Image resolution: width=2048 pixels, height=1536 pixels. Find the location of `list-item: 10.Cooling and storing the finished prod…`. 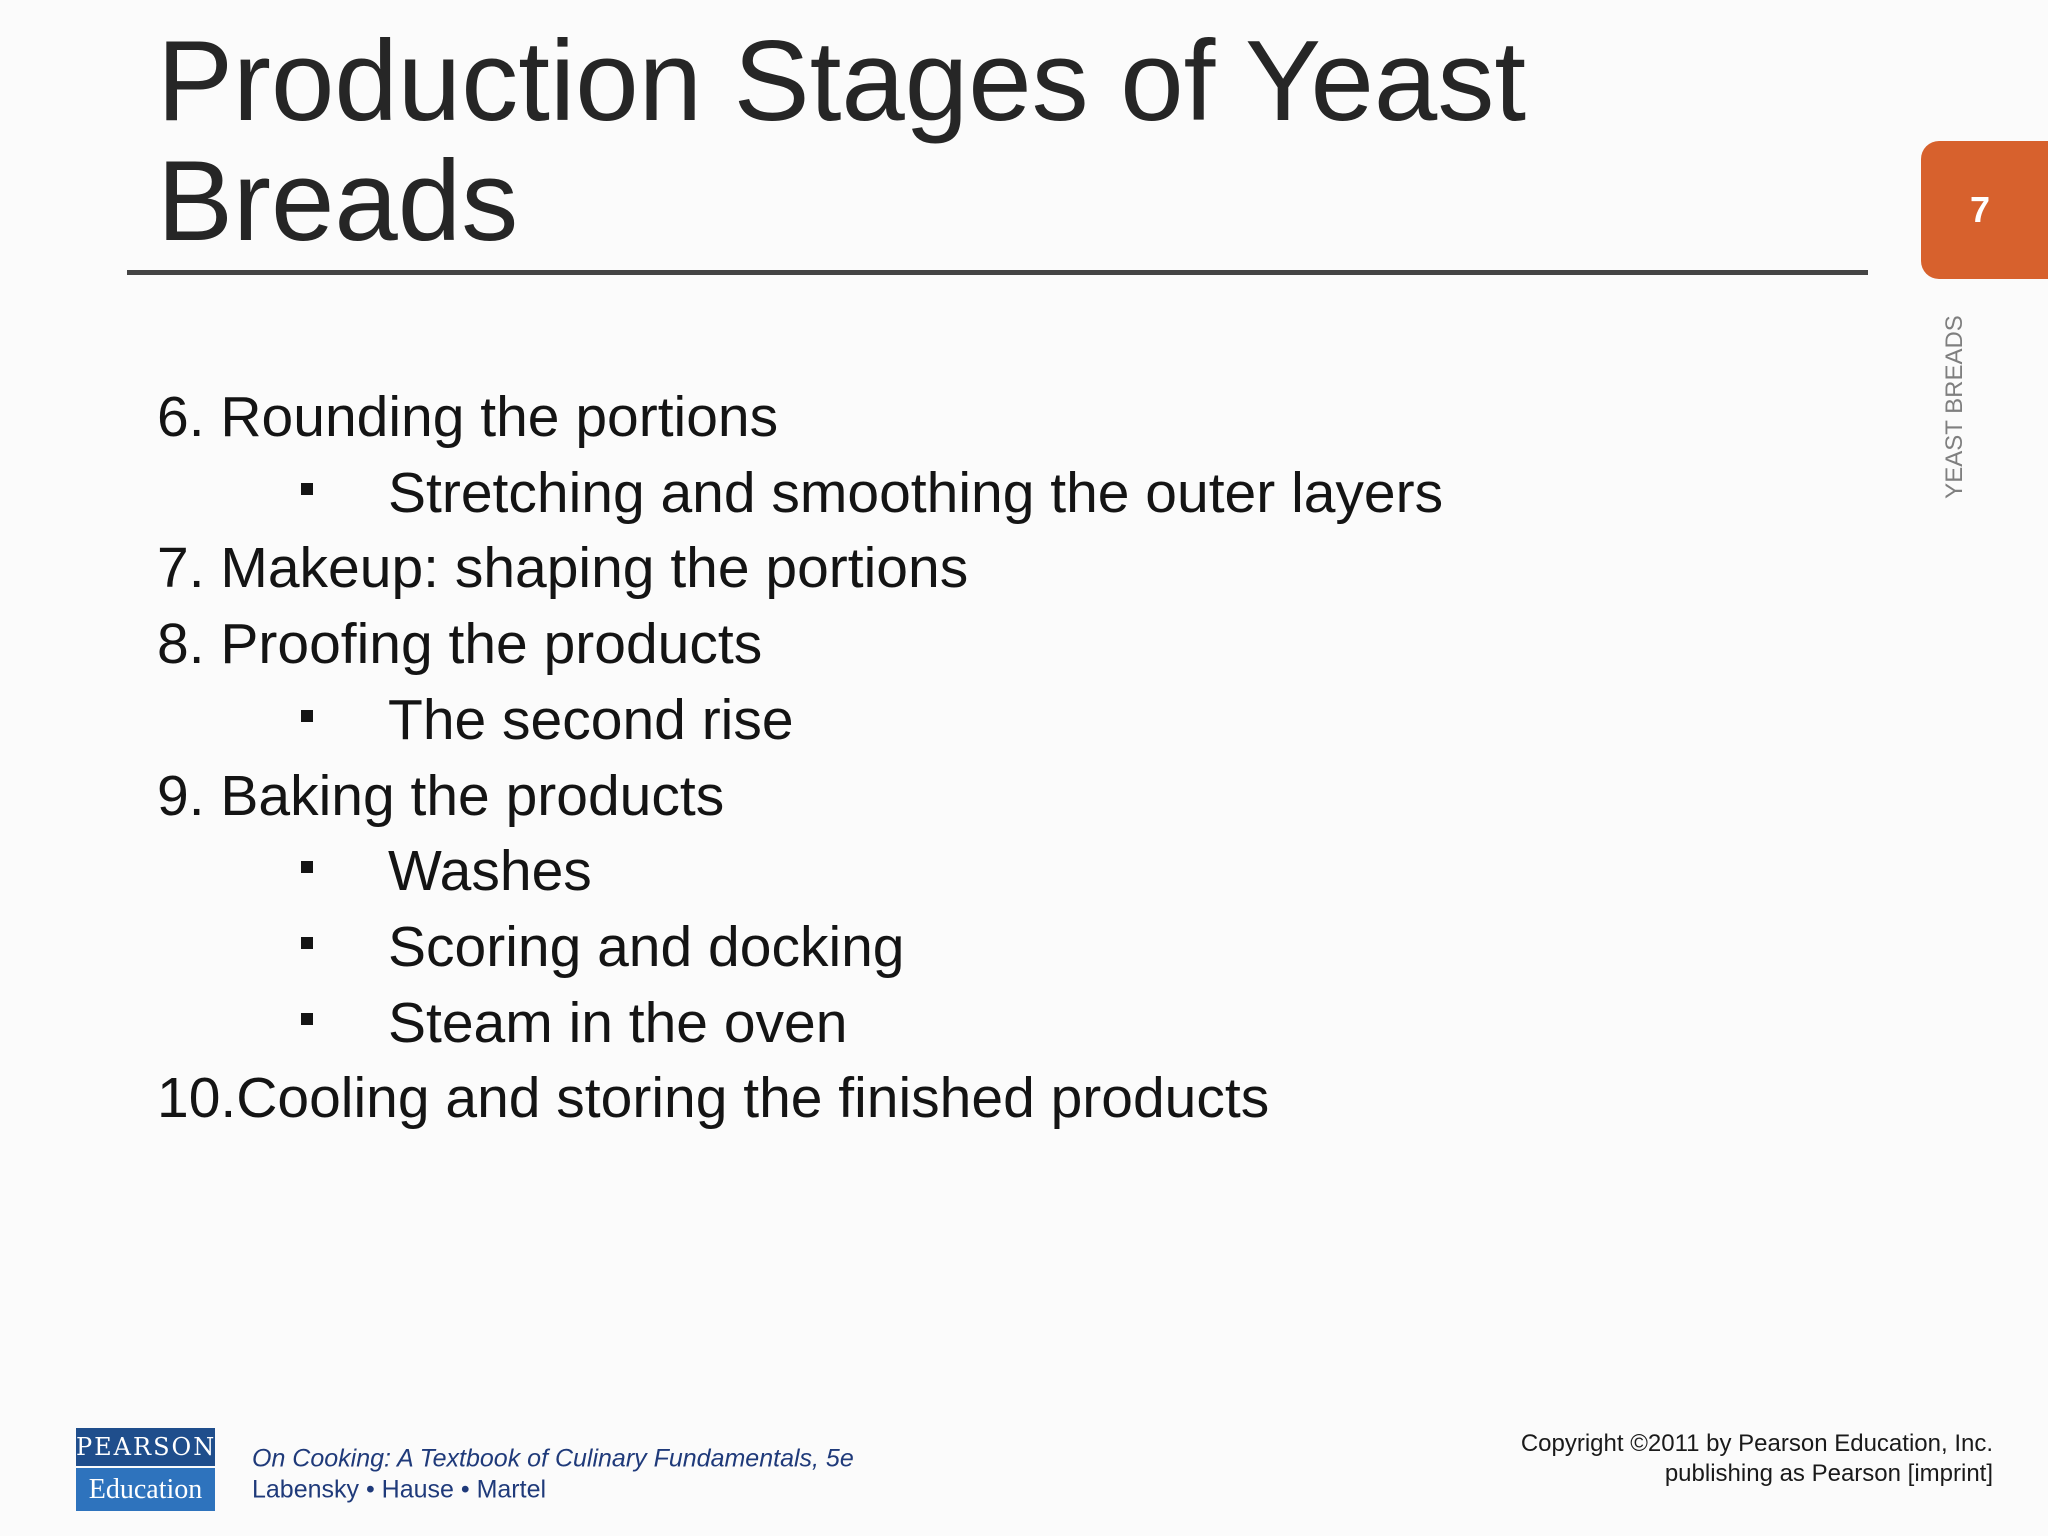

list-item: 10.Cooling and storing the finished prod… is located at coordinates (713, 1098).